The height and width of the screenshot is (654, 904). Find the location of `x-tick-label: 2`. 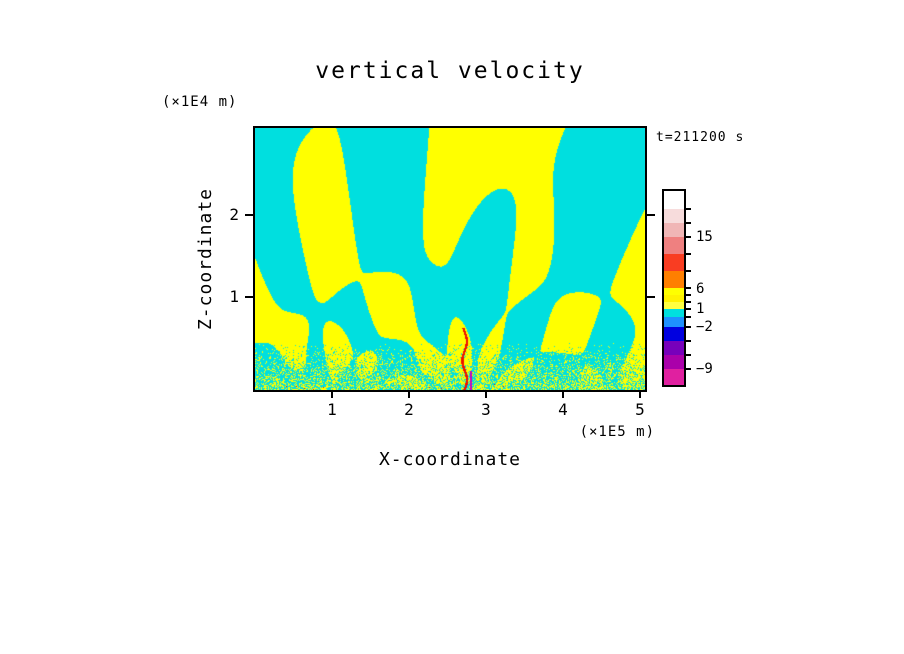

x-tick-label: 2 is located at coordinates (409, 409).